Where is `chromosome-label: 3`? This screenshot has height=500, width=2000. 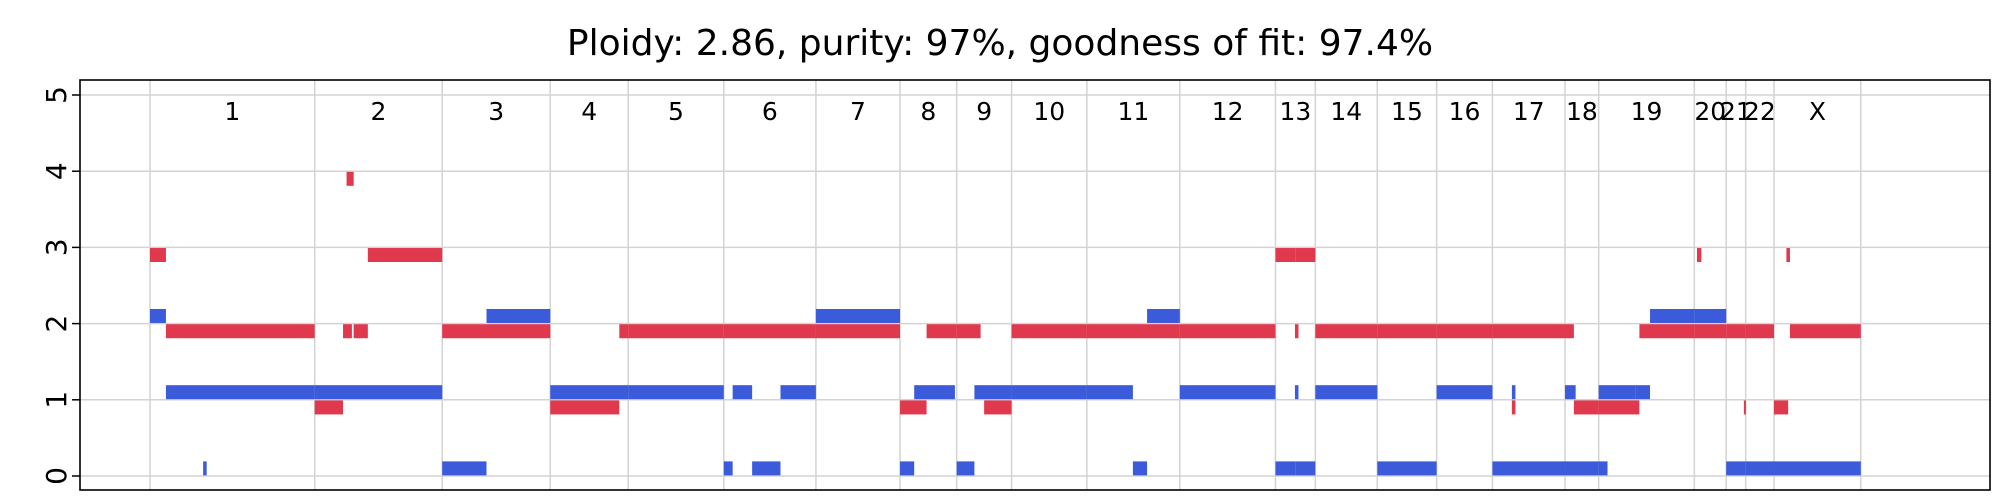 chromosome-label: 3 is located at coordinates (496, 111).